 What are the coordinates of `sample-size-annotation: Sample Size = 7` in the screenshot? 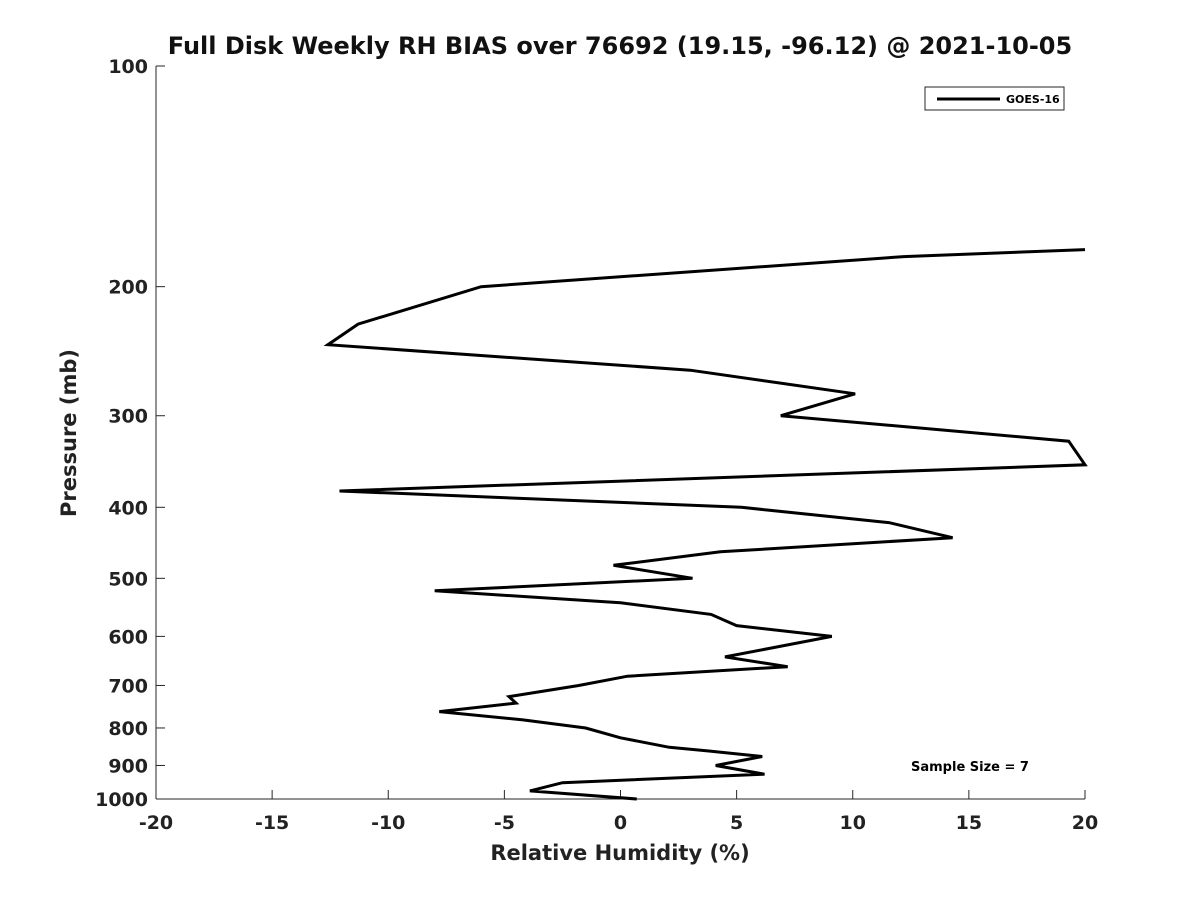 It's located at (970, 767).